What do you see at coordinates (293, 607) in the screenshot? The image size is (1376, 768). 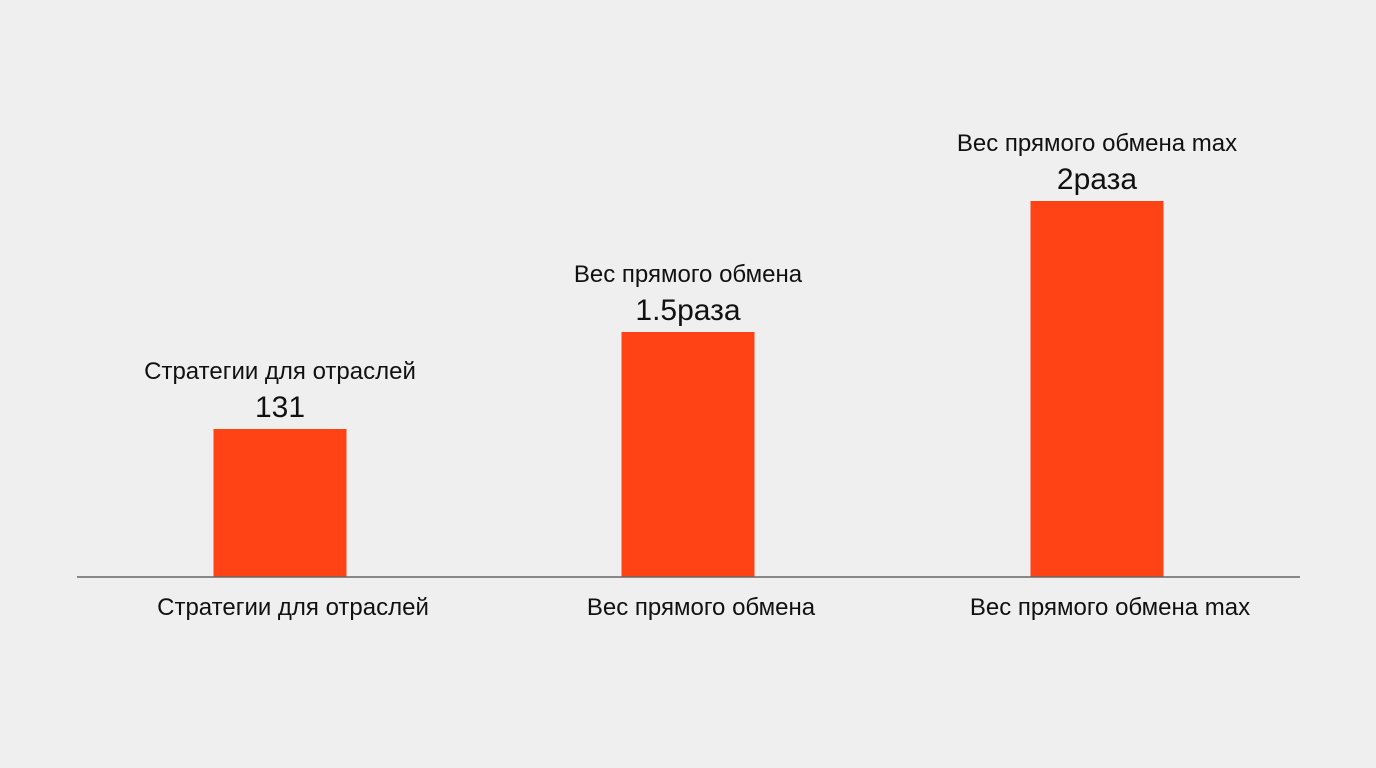 I see `x-tick-label-1: Стратегии для отраслей` at bounding box center [293, 607].